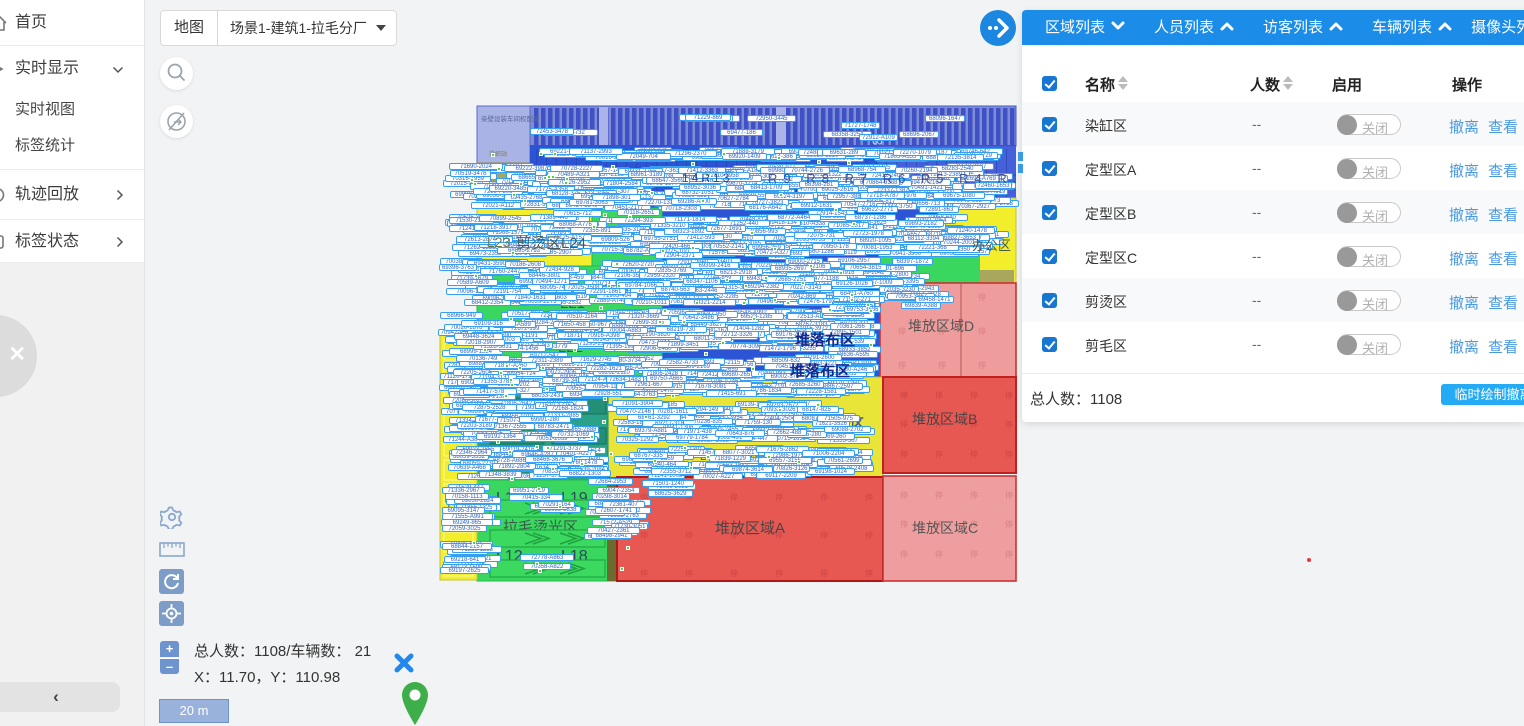 This screenshot has height=726, width=1524. I want to click on svg-text: 堆放区域C, so click(945, 528).